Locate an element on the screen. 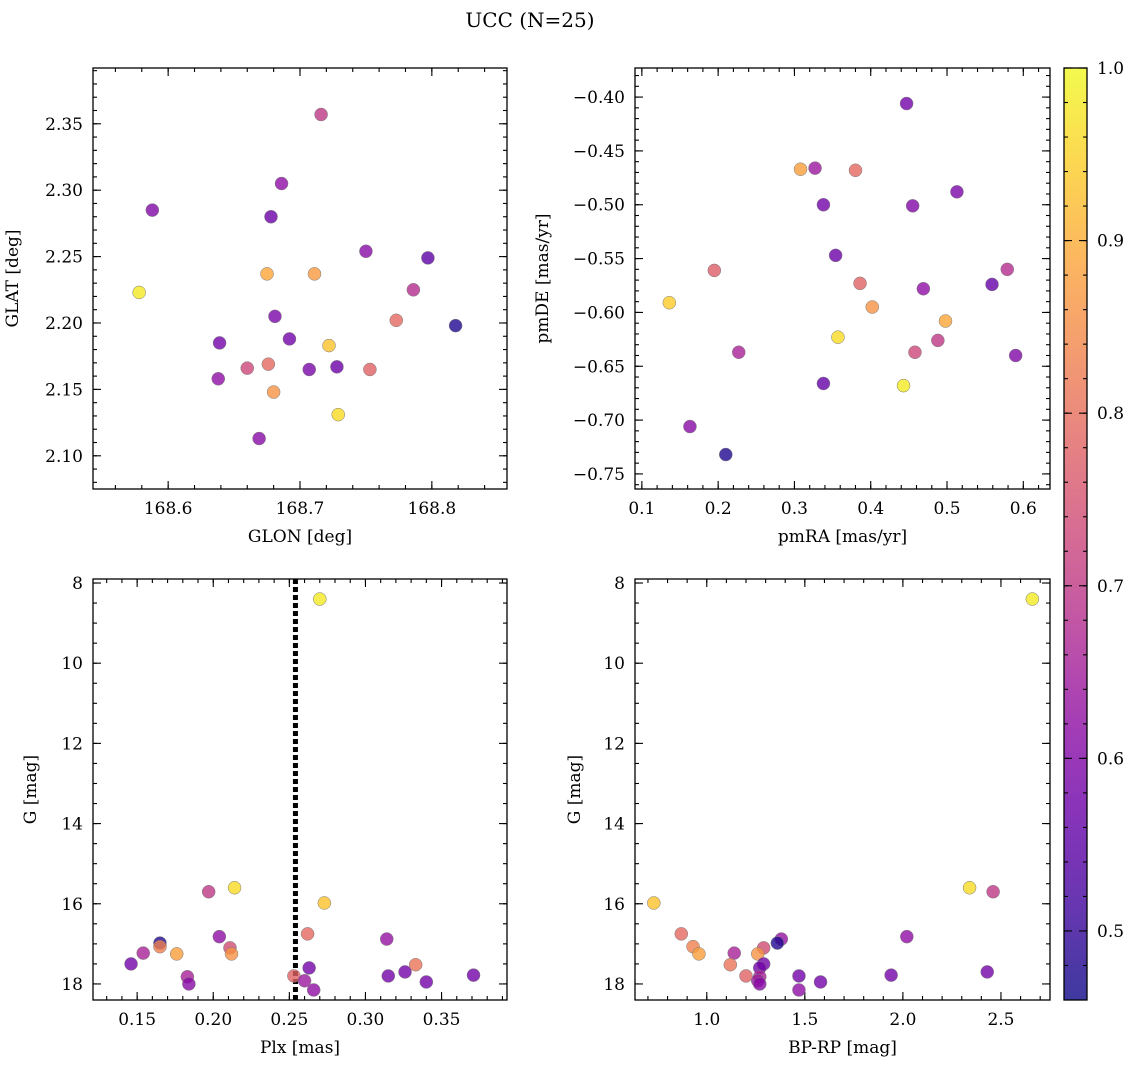 Image resolution: width=1136 pixels, height=1067 pixels. colorbar-fill is located at coordinates (1075, 534).